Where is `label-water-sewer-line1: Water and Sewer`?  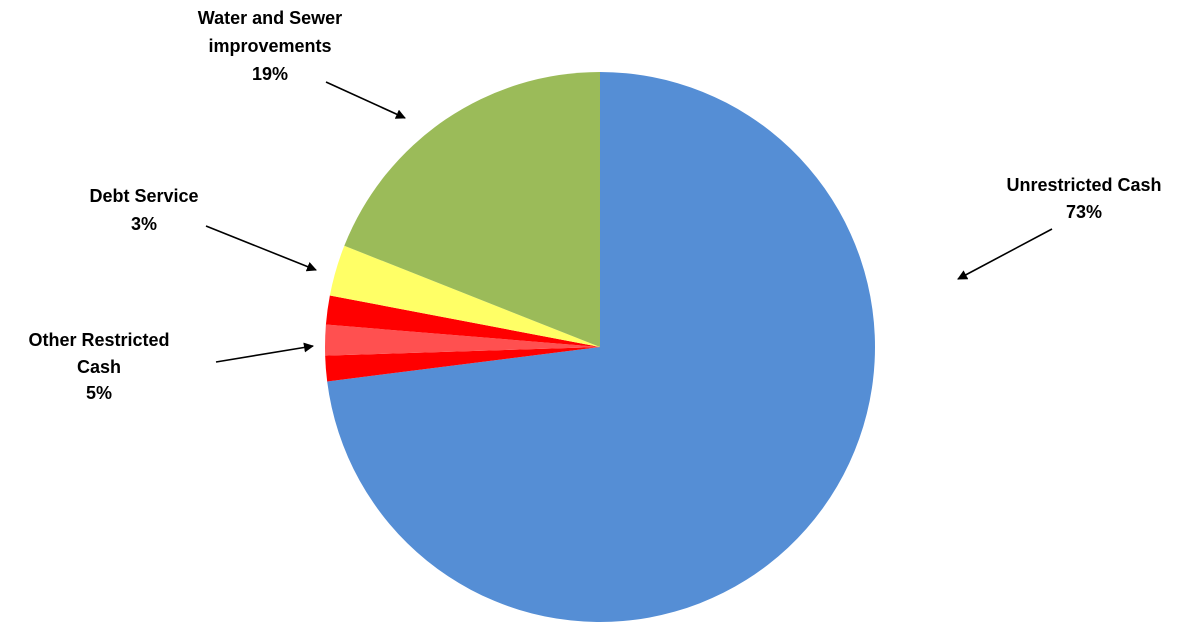
label-water-sewer-line1: Water and Sewer is located at coordinates (270, 18).